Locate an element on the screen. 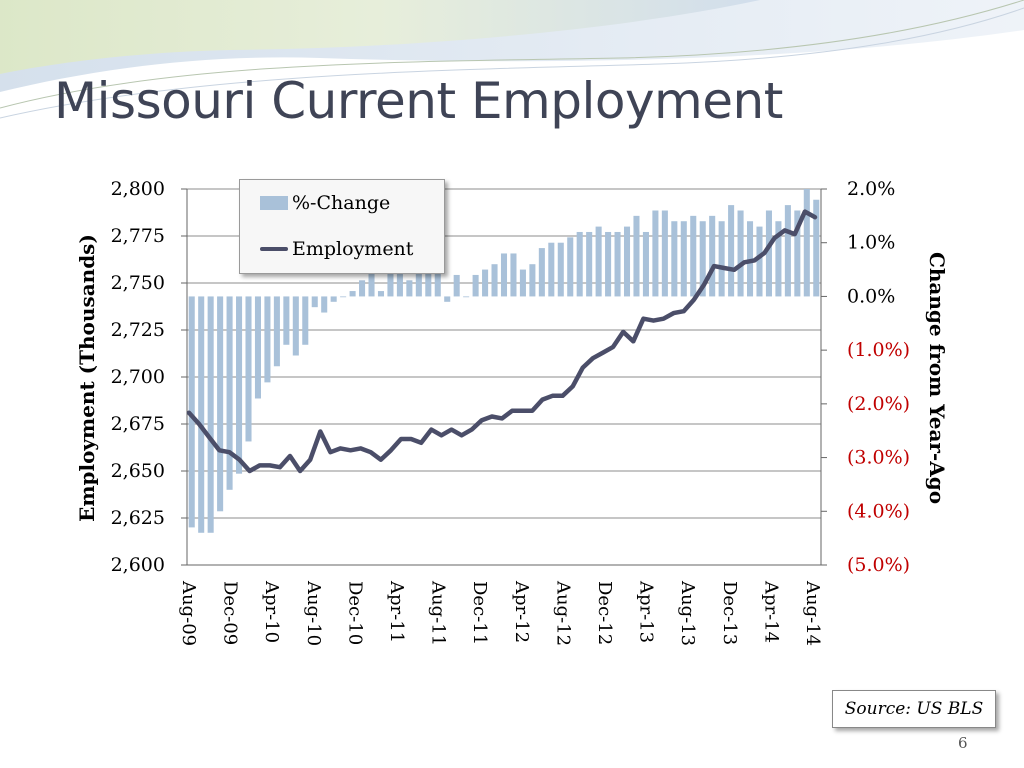  right-tick-label-2: 0.0% is located at coordinates (871, 296).